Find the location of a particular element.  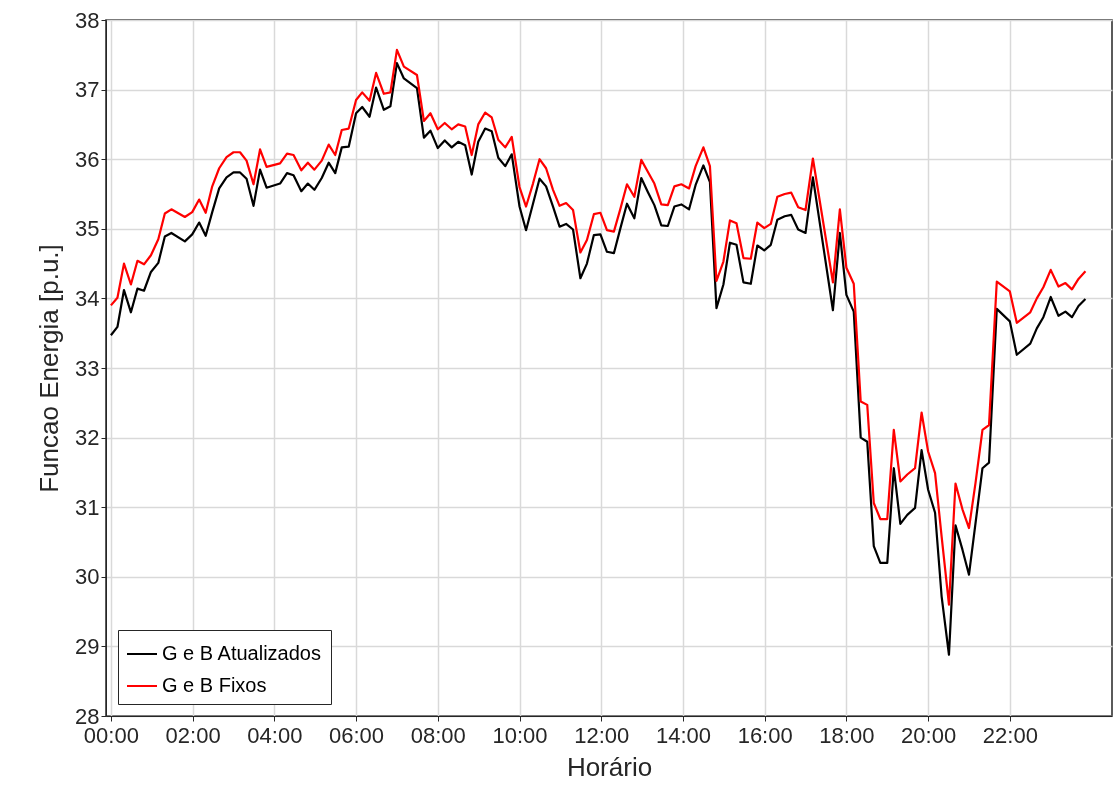

x-axis-title: Horário is located at coordinates (609, 766).